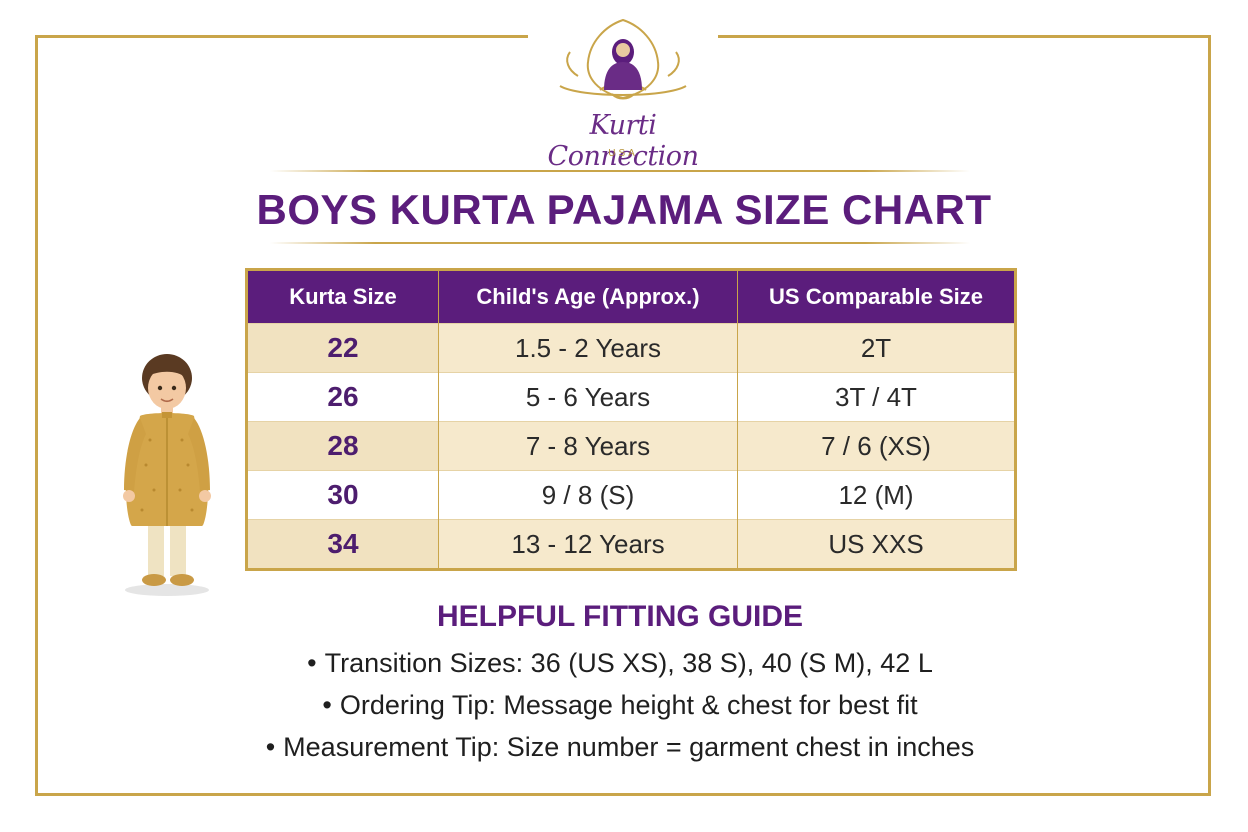 Image resolution: width=1248 pixels, height=832 pixels. What do you see at coordinates (342, 544) in the screenshot?
I see `kurta-size-cell: 34` at bounding box center [342, 544].